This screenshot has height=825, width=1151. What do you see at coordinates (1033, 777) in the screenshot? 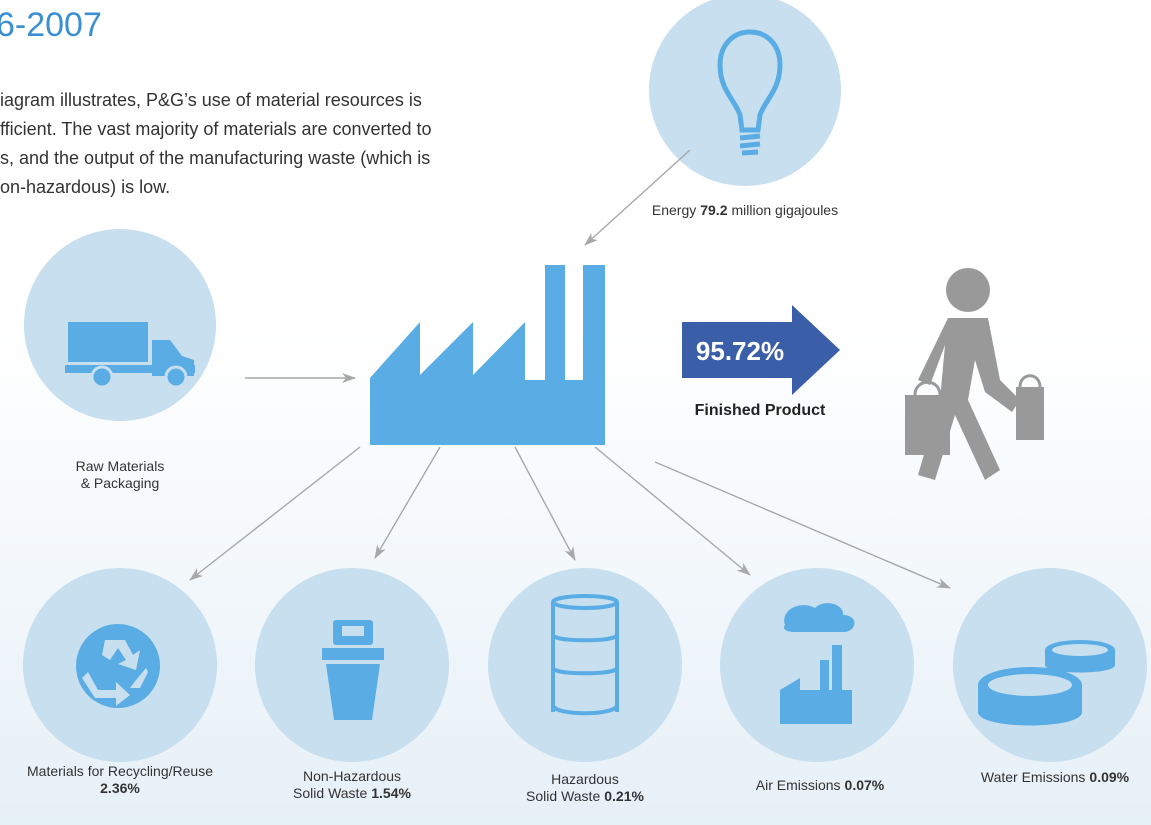
I see `output-label-part: Water Emissions` at bounding box center [1033, 777].